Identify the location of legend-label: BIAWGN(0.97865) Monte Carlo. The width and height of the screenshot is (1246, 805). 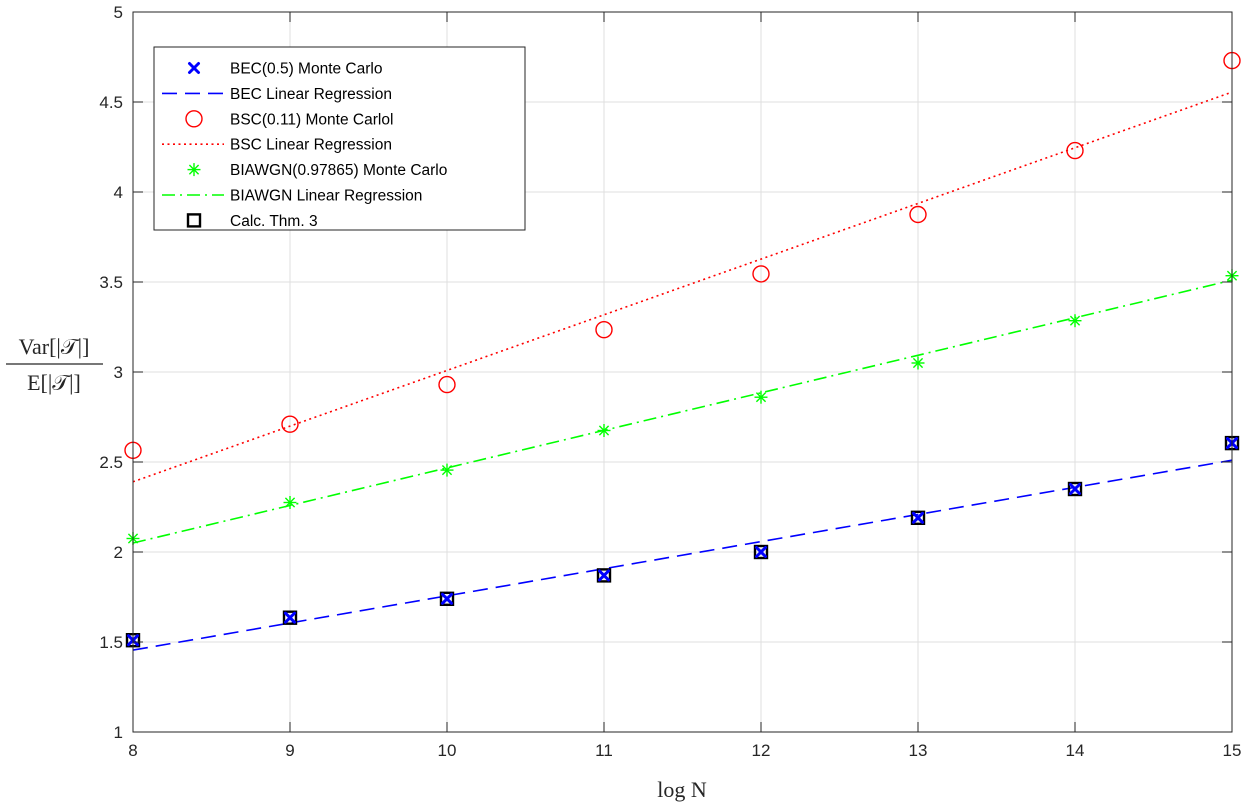
(338, 170).